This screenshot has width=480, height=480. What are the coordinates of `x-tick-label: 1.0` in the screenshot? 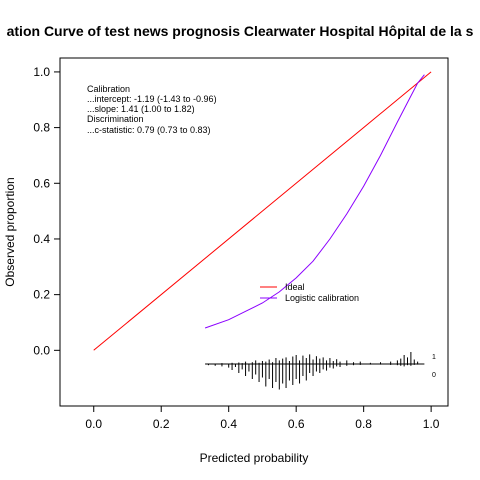 It's located at (431, 424).